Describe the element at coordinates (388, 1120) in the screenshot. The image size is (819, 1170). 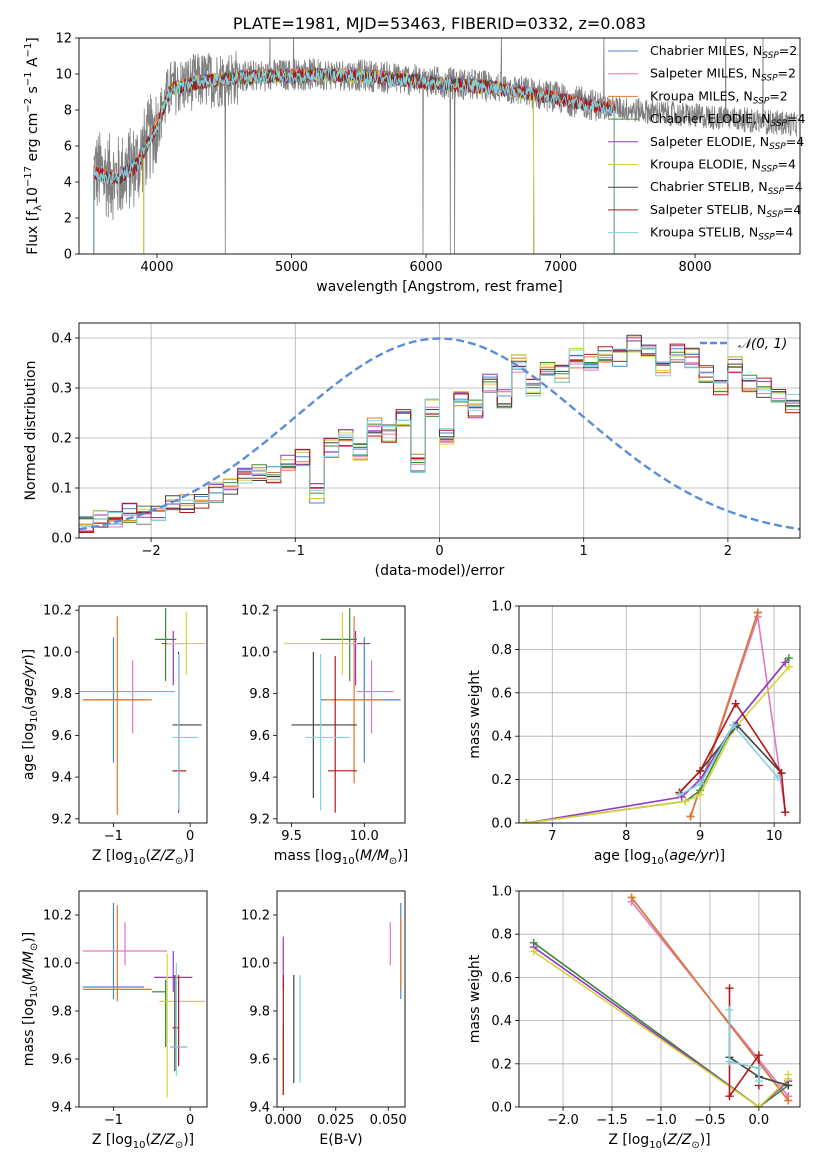
I see `x-tick-label: 0.050` at that location.